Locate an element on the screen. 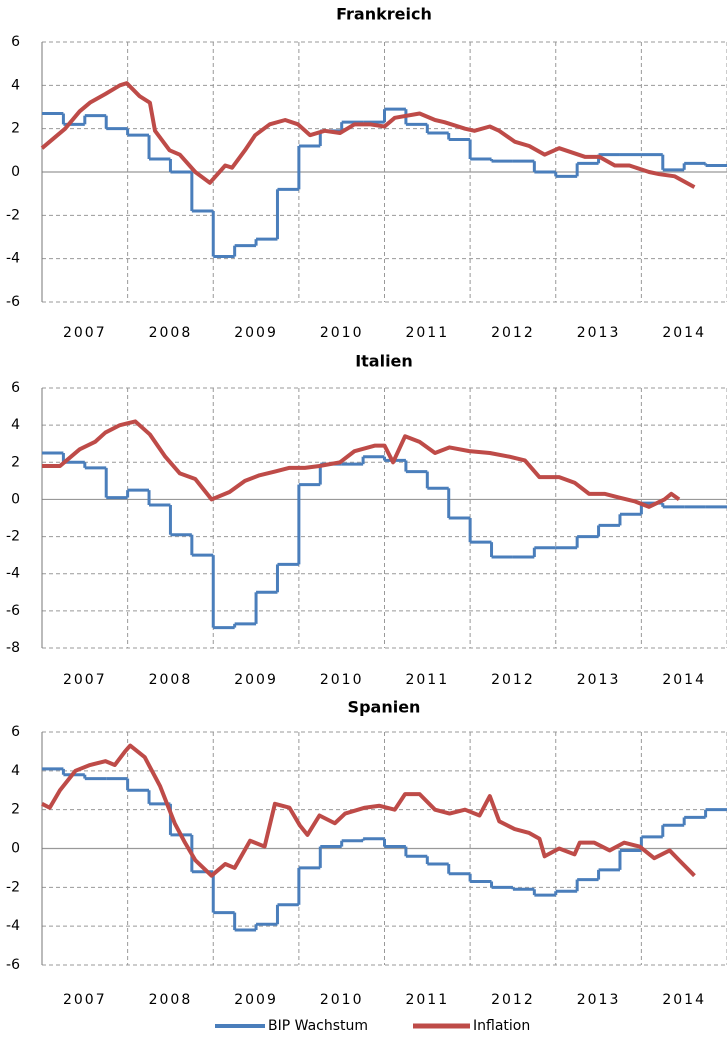 The height and width of the screenshot is (1040, 727). chart-title: Frankreich is located at coordinates (384, 14).